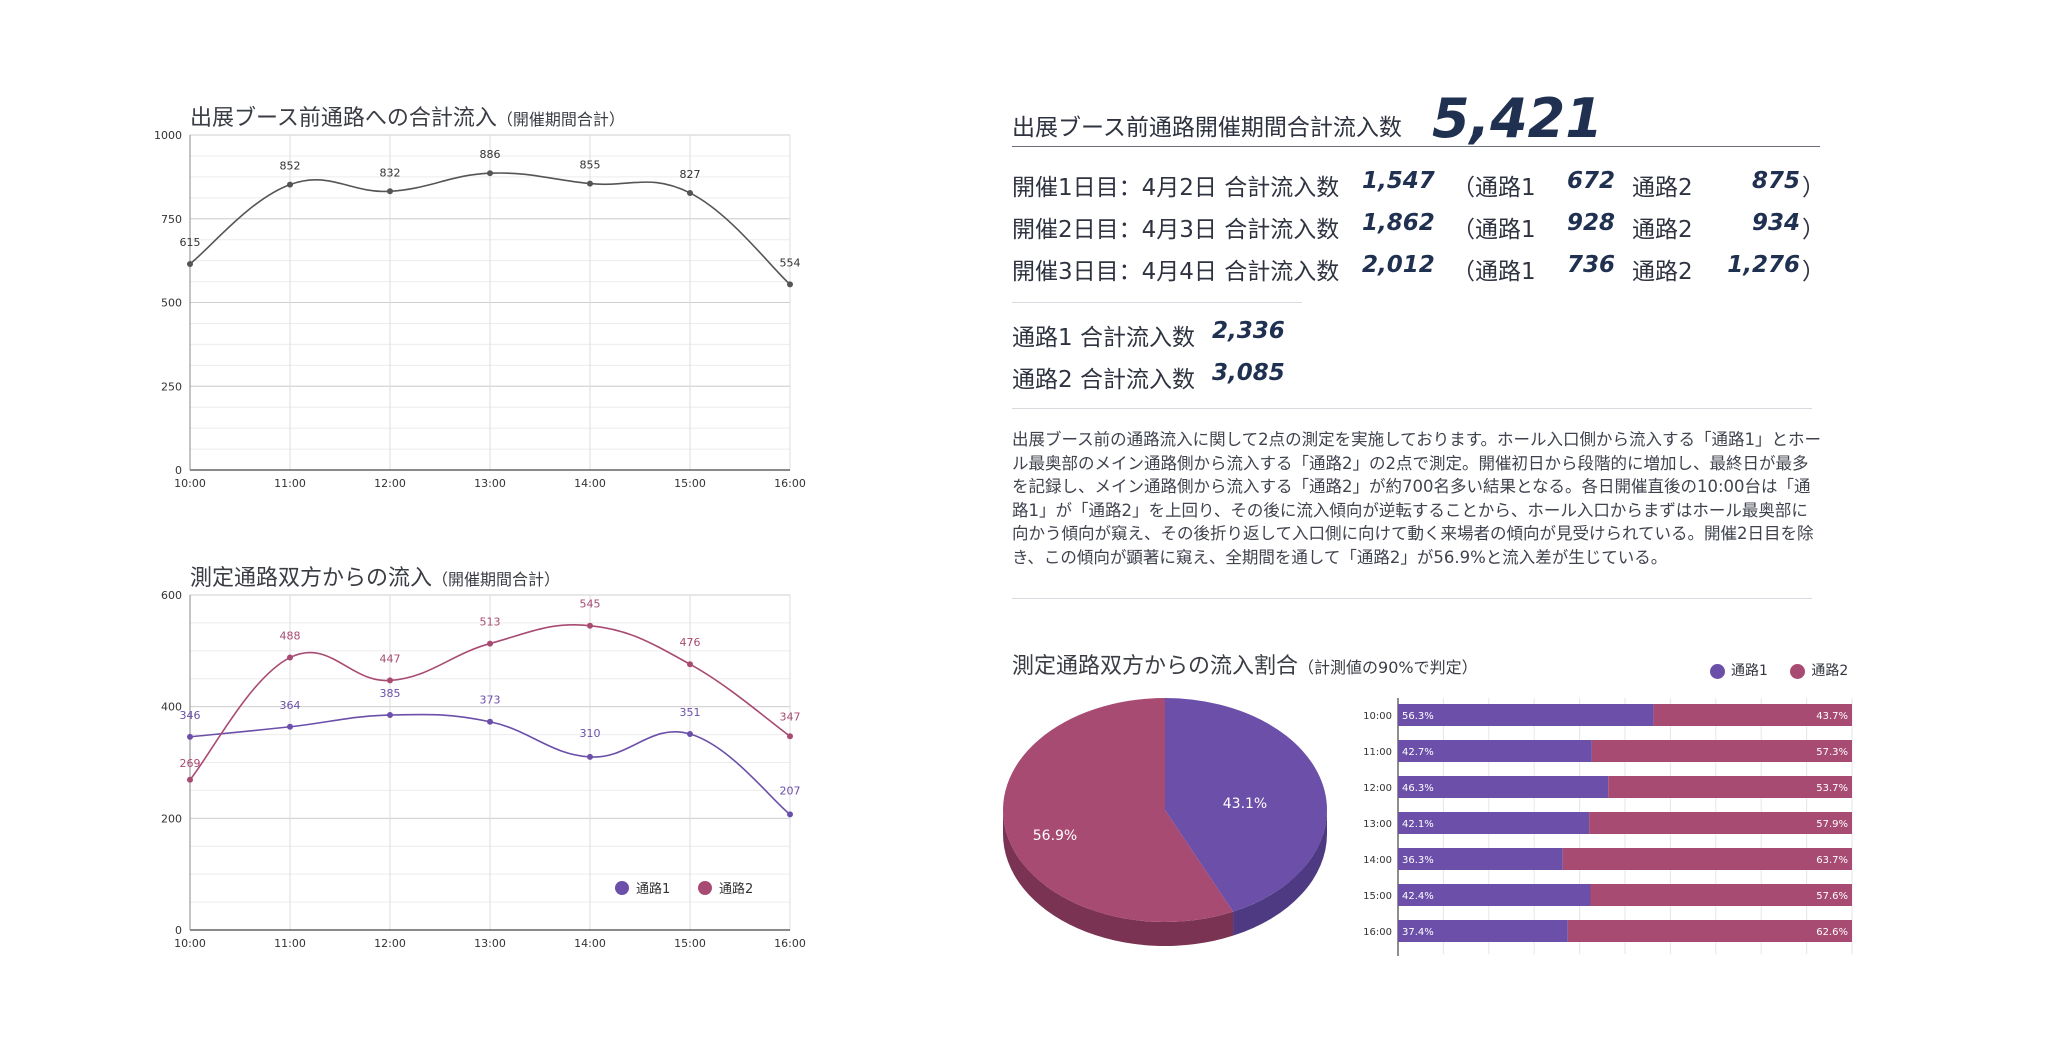 The width and height of the screenshot is (2048, 1058). What do you see at coordinates (1832, 716) in the screenshot?
I see `bar-label: 43.7%` at bounding box center [1832, 716].